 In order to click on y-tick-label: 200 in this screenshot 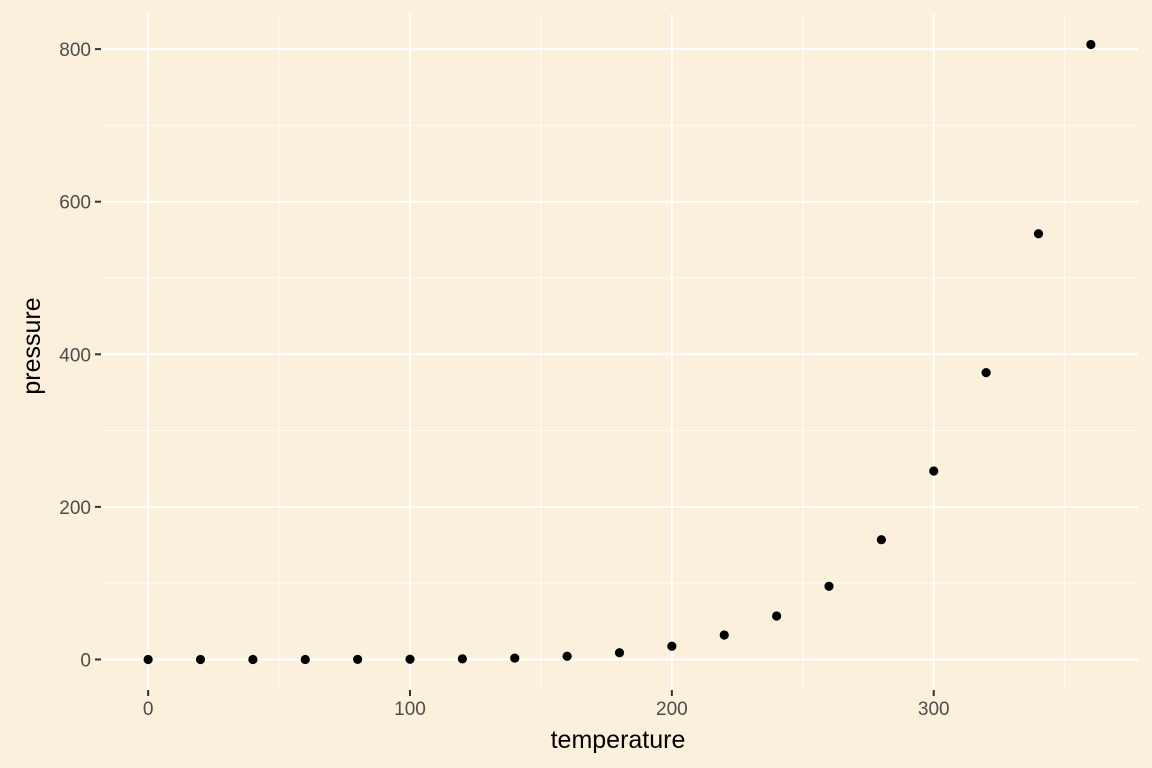, I will do `click(75, 508)`.